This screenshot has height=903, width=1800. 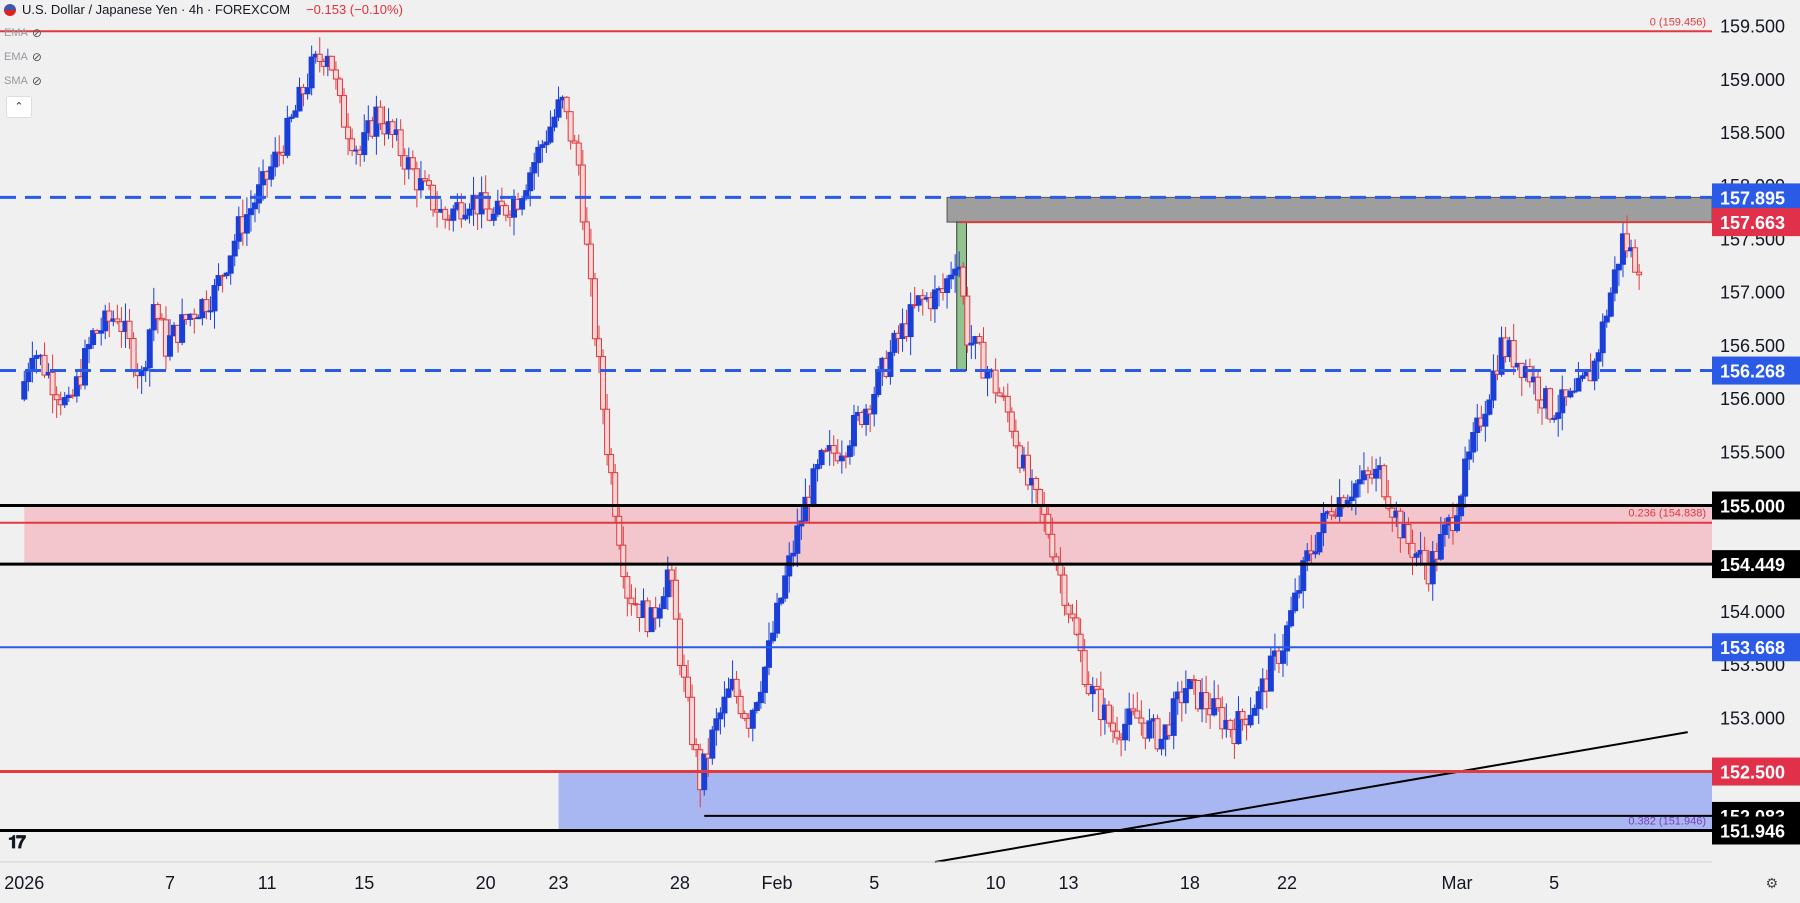 I want to click on chevron-up-icon: ⌃, so click(x=19, y=107).